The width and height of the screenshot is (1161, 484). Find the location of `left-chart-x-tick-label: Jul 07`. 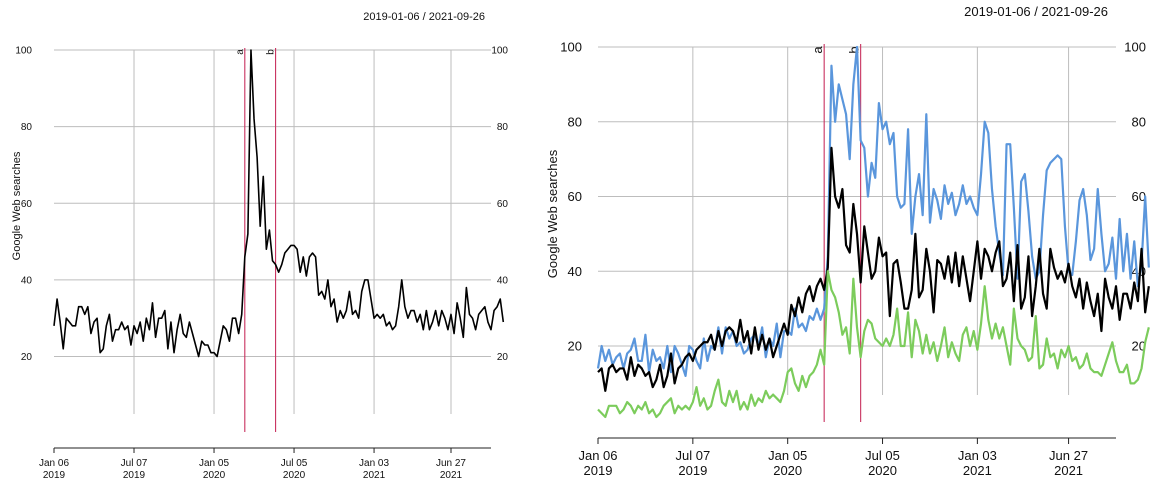

left-chart-x-tick-label: Jul 07 is located at coordinates (134, 463).